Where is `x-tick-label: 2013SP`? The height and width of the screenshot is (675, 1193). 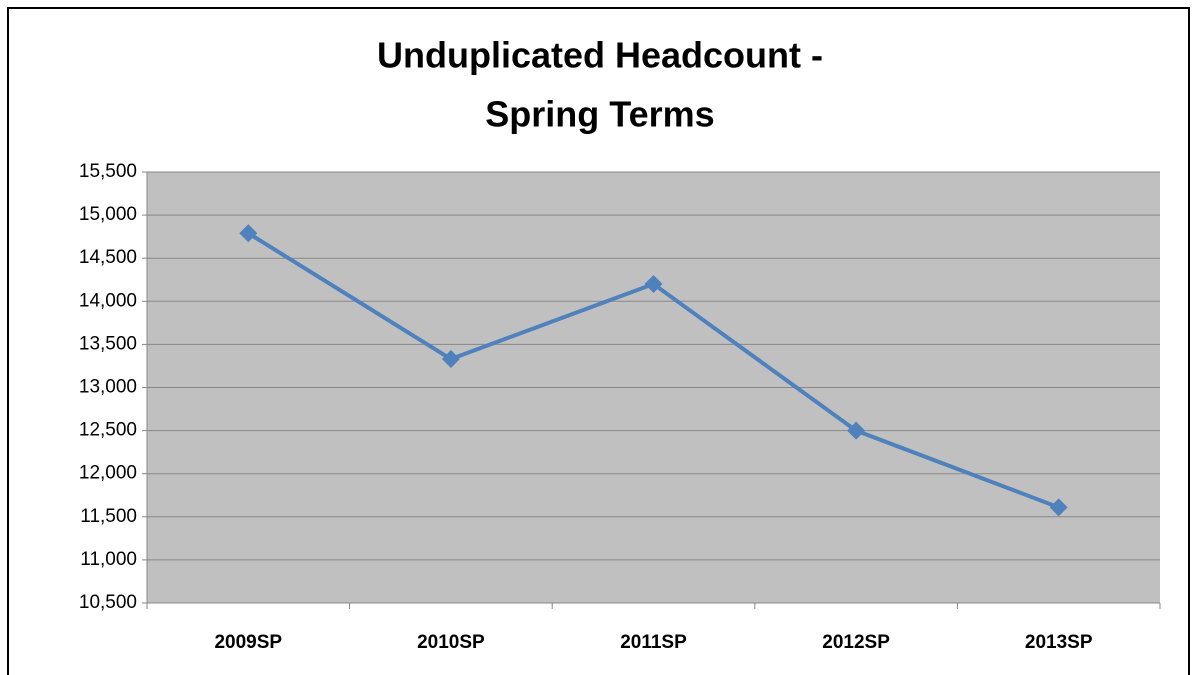
x-tick-label: 2013SP is located at coordinates (1059, 642).